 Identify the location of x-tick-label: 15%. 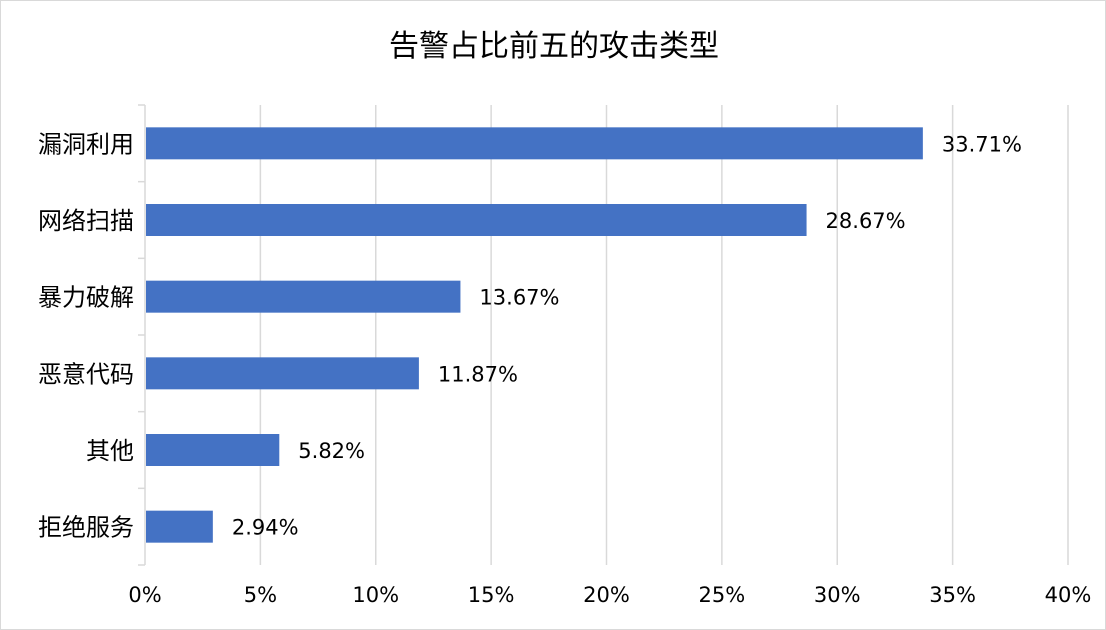
(491, 595).